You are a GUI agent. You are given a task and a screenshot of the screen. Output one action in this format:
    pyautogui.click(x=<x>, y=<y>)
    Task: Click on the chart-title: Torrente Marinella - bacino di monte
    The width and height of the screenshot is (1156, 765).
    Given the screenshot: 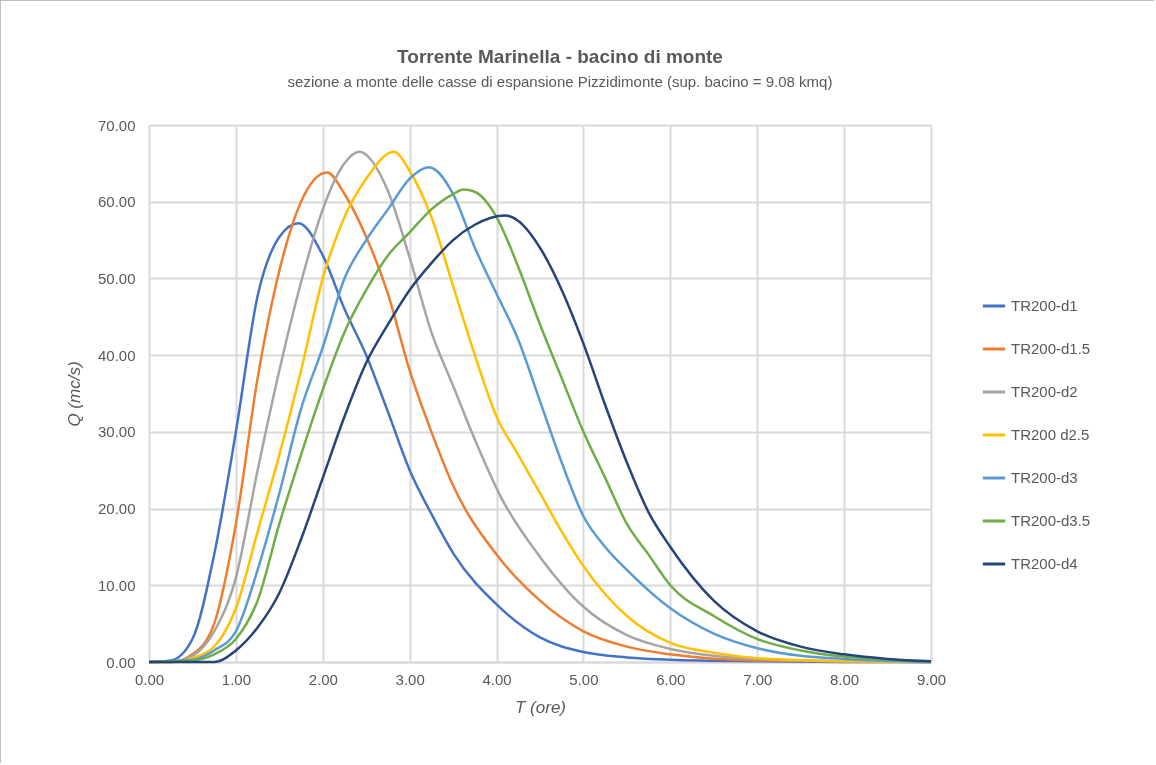 What is the action you would take?
    pyautogui.click(x=560, y=56)
    